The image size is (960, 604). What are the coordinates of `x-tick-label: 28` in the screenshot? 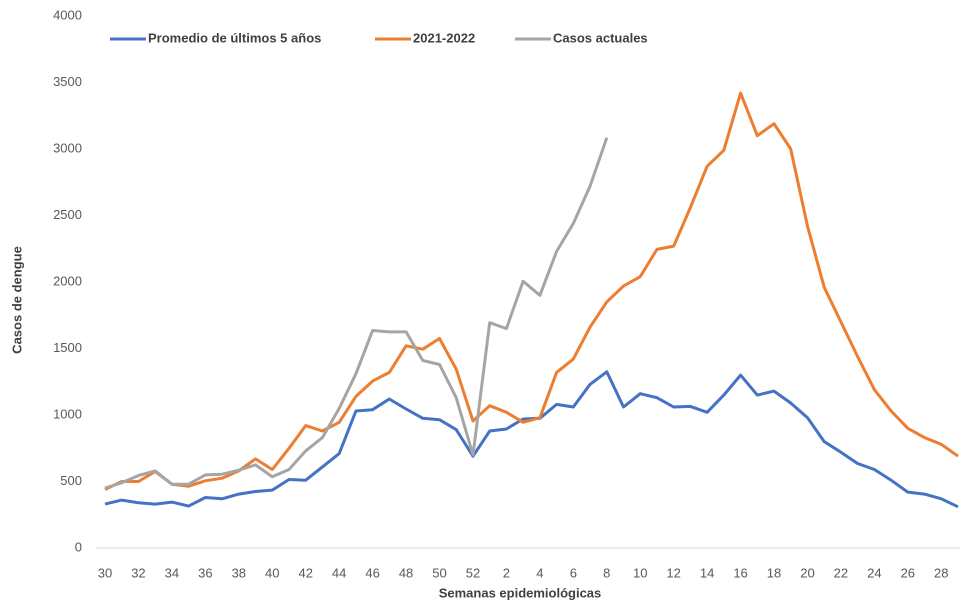 It's located at (941, 572).